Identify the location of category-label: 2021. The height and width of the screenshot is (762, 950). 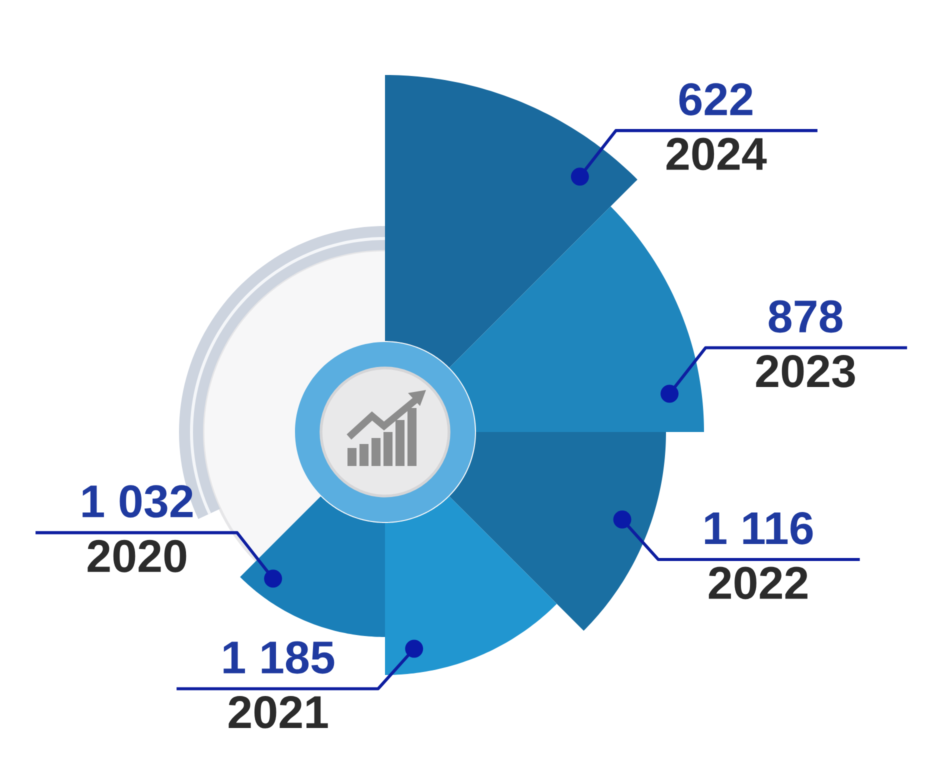
(278, 712).